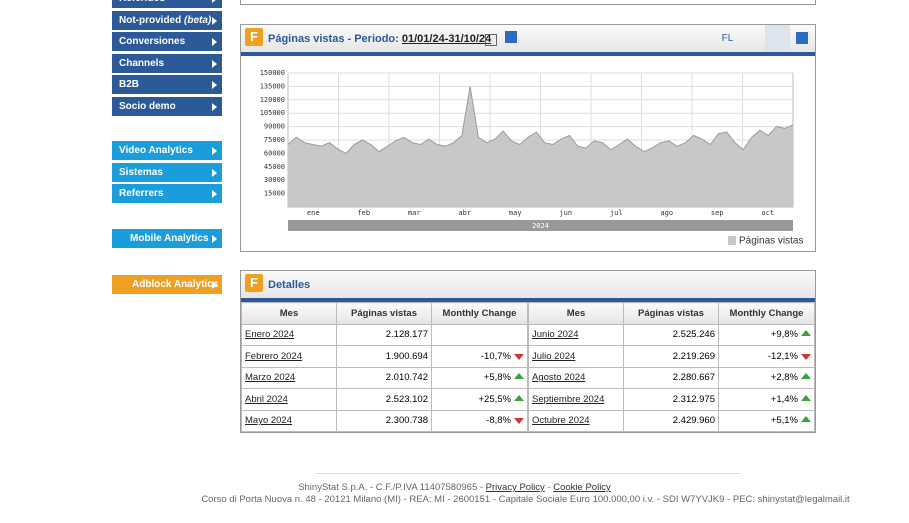 The height and width of the screenshot is (523, 909). I want to click on month-cell: Agosto 2024, so click(576, 377).